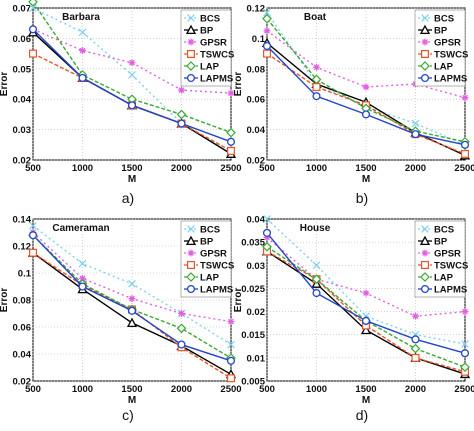 The height and width of the screenshot is (431, 474). Describe the element at coordinates (207, 242) in the screenshot. I see `legend-label: BP` at that location.